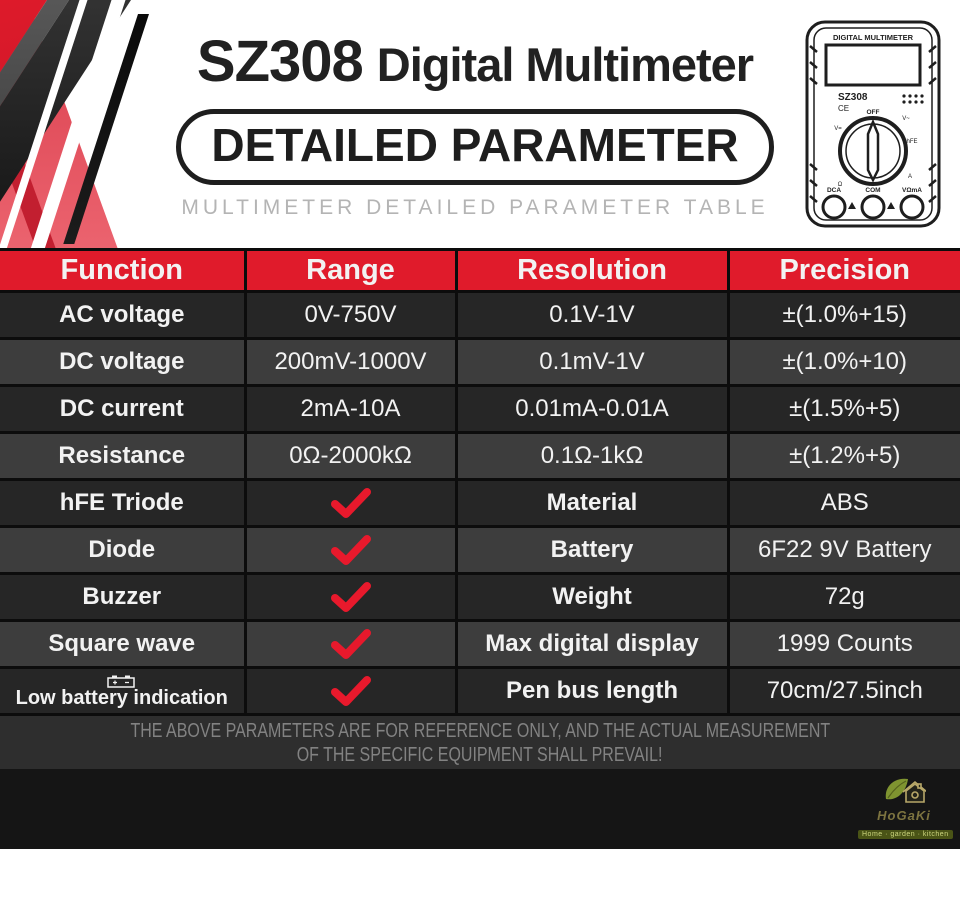 Image resolution: width=960 pixels, height=906 pixels. Describe the element at coordinates (905, 834) in the screenshot. I see `brand-tagline: Home · garden · kitchen` at that location.